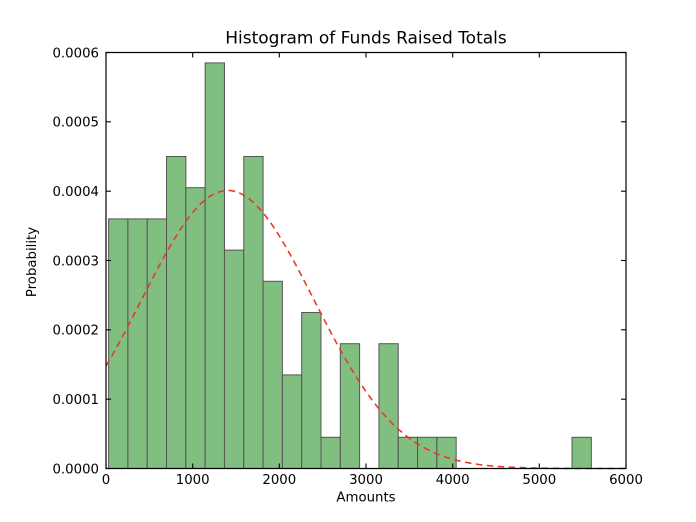  I want to click on x-axis-label: Amounts, so click(365, 498).